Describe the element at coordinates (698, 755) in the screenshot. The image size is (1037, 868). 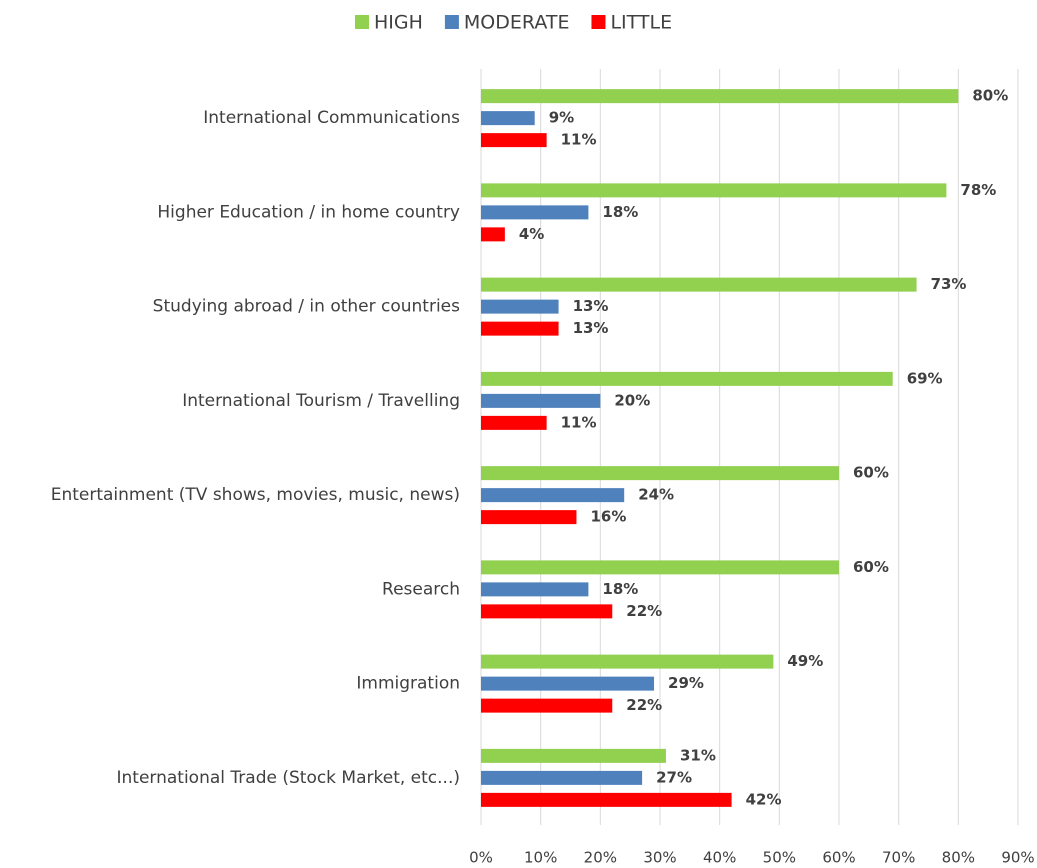
I see `value-label: 31%` at that location.